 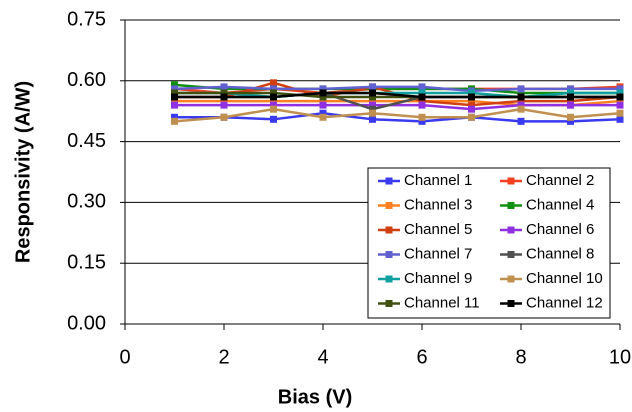 What do you see at coordinates (124, 357) in the screenshot?
I see `x-tick-label: 0` at bounding box center [124, 357].